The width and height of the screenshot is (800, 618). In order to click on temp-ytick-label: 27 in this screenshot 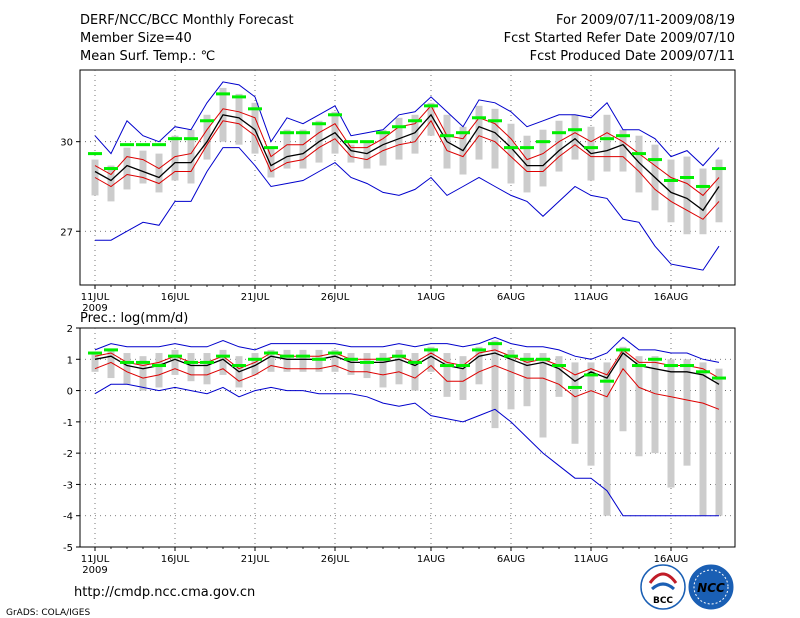, I will do `click(66, 232)`.